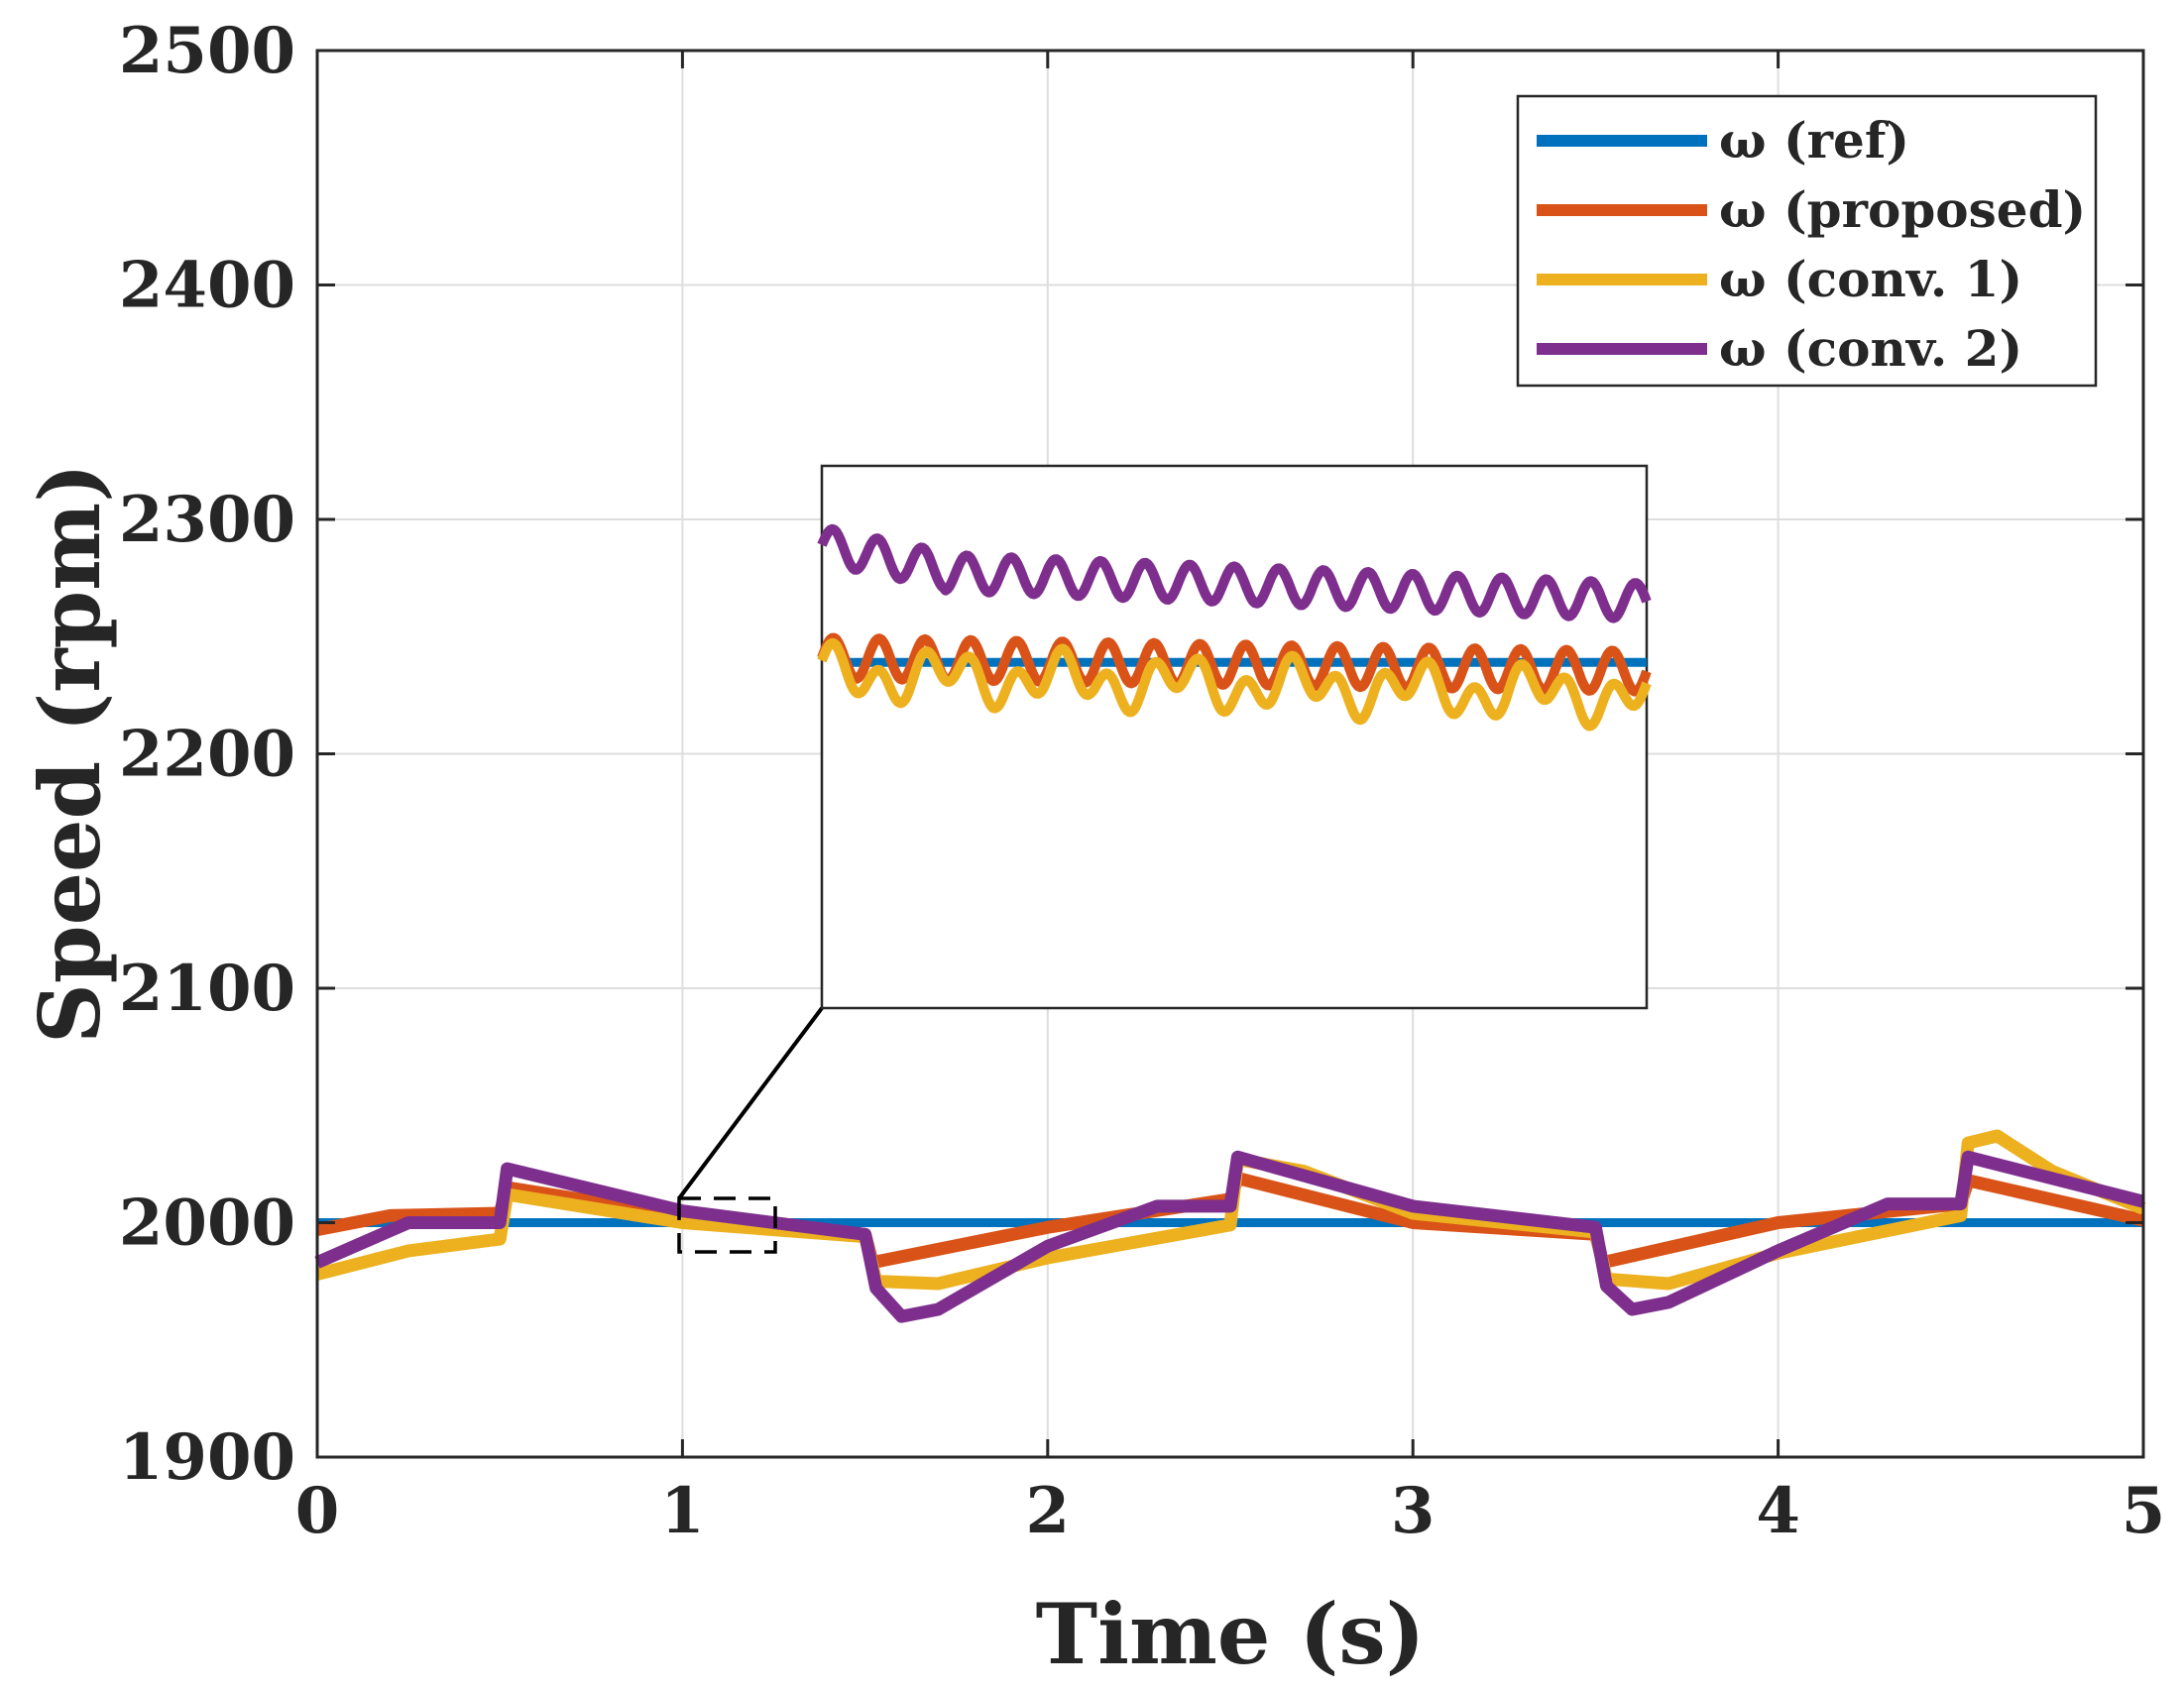 This screenshot has height=1693, width=2184. What do you see at coordinates (750, 1103) in the screenshot?
I see `zoom-connector-line` at bounding box center [750, 1103].